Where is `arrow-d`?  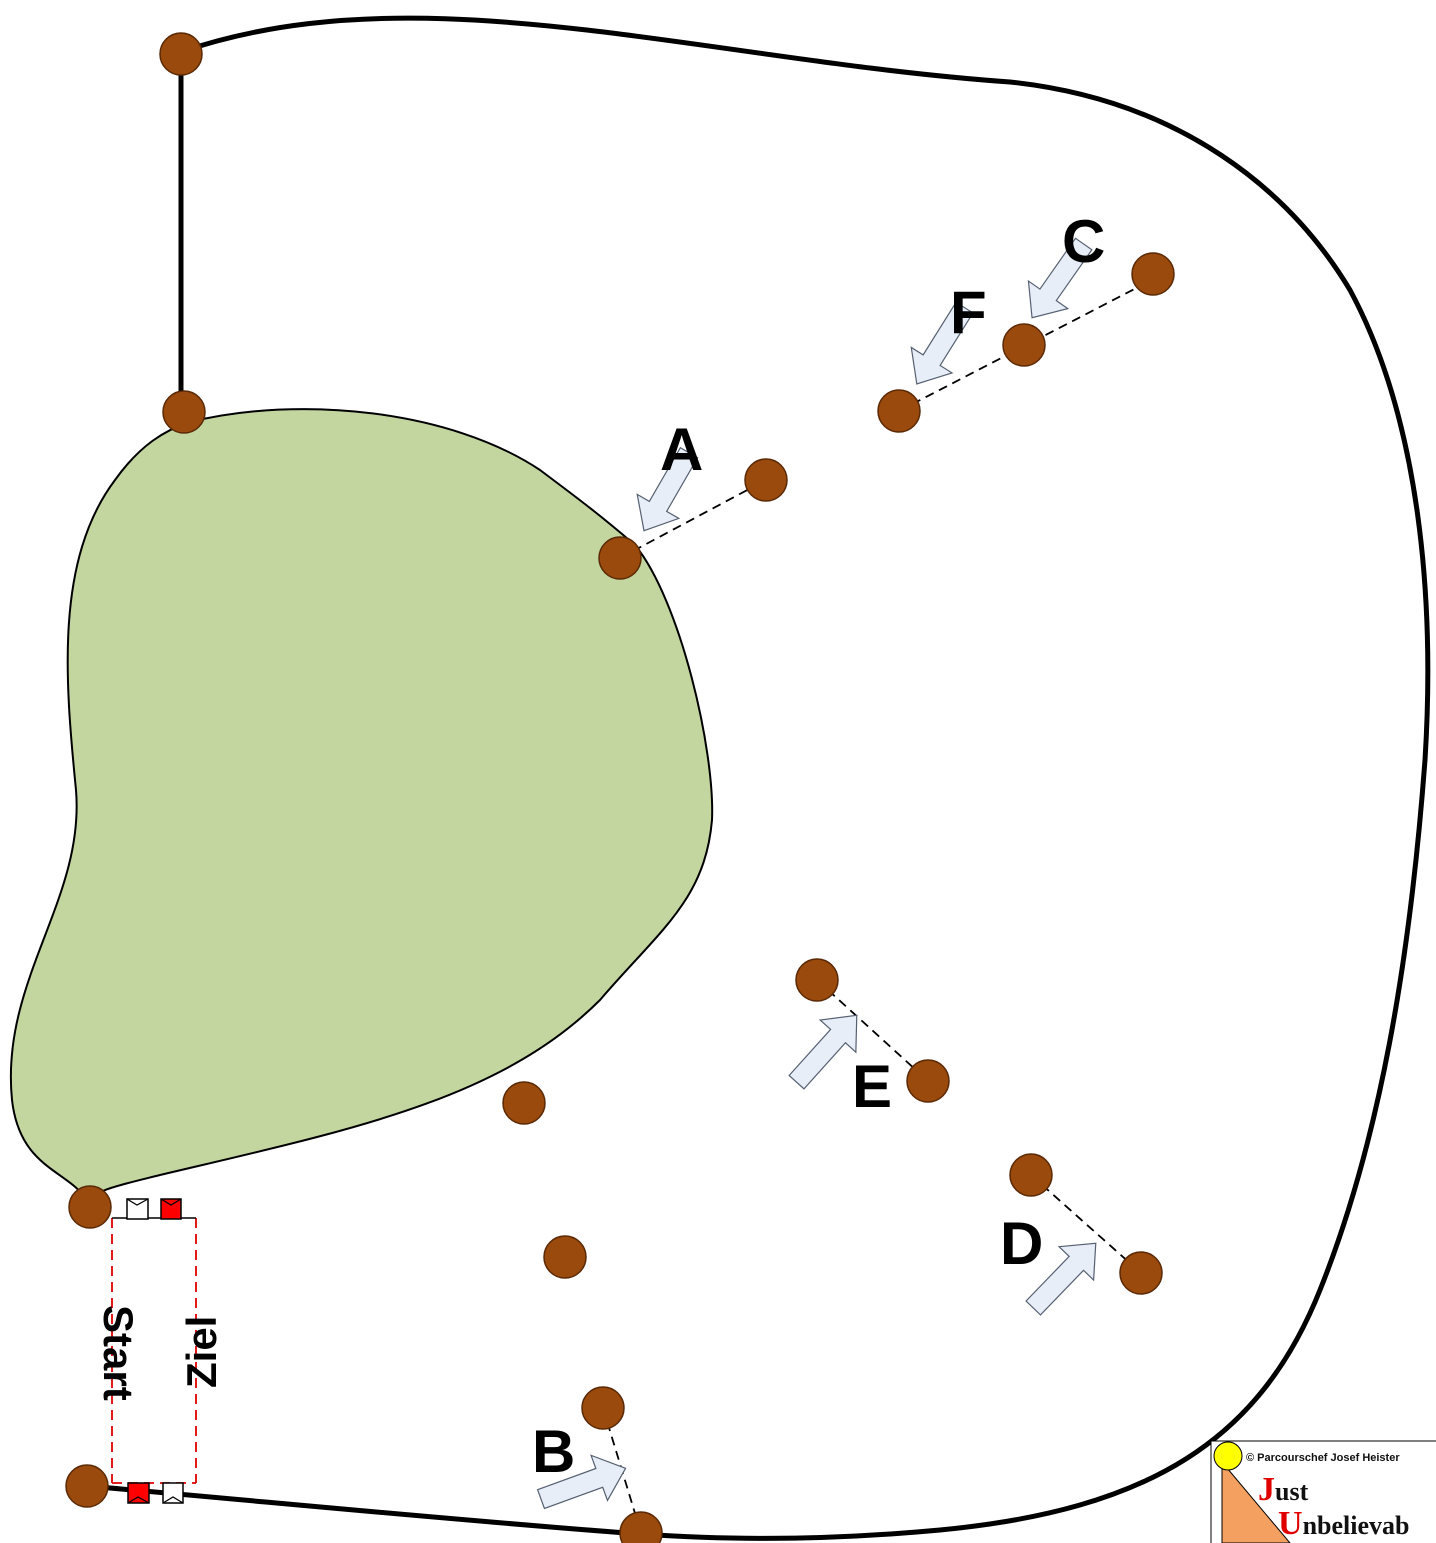 arrow-d is located at coordinates (1061, 1279).